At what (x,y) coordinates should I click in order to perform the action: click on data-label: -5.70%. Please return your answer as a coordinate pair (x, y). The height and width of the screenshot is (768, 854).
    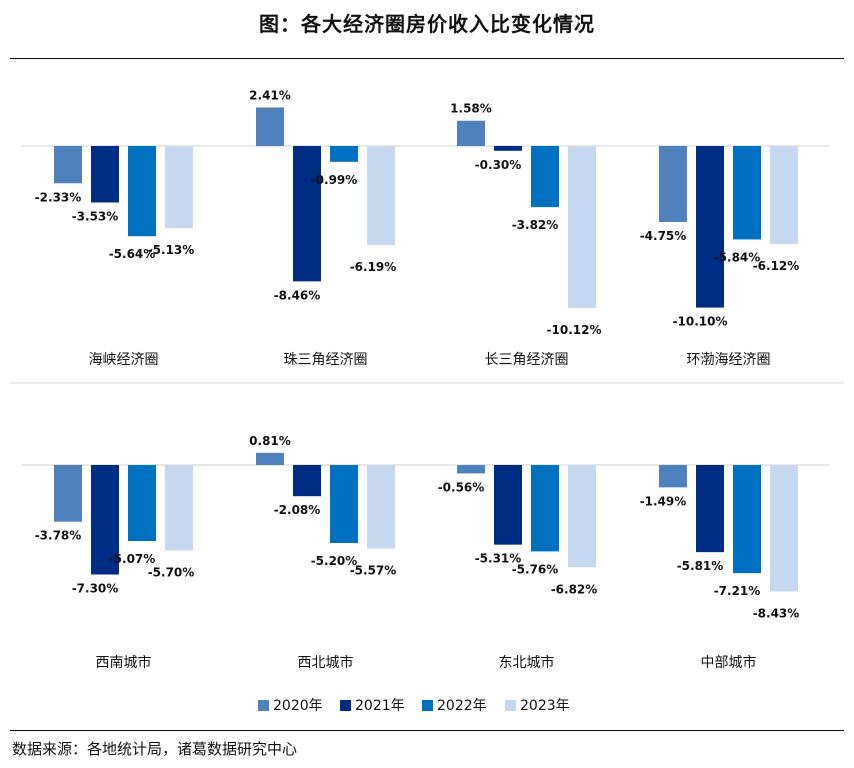
    Looking at the image, I should click on (171, 573).